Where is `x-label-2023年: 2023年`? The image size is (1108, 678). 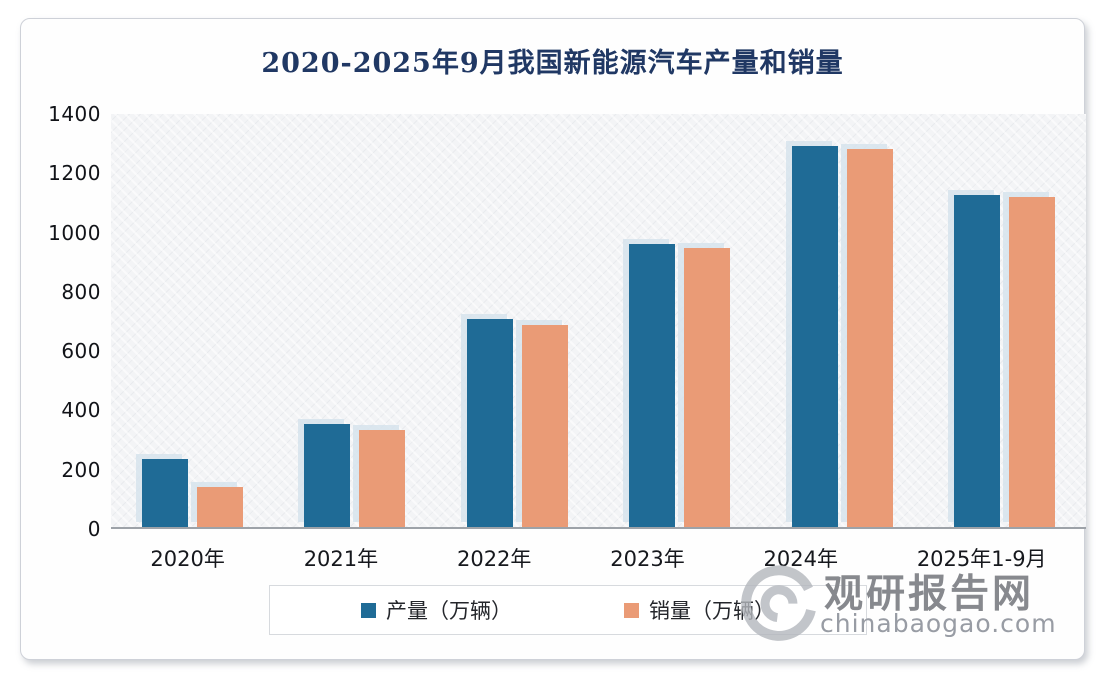
x-label-2023年: 2023年 is located at coordinates (647, 559).